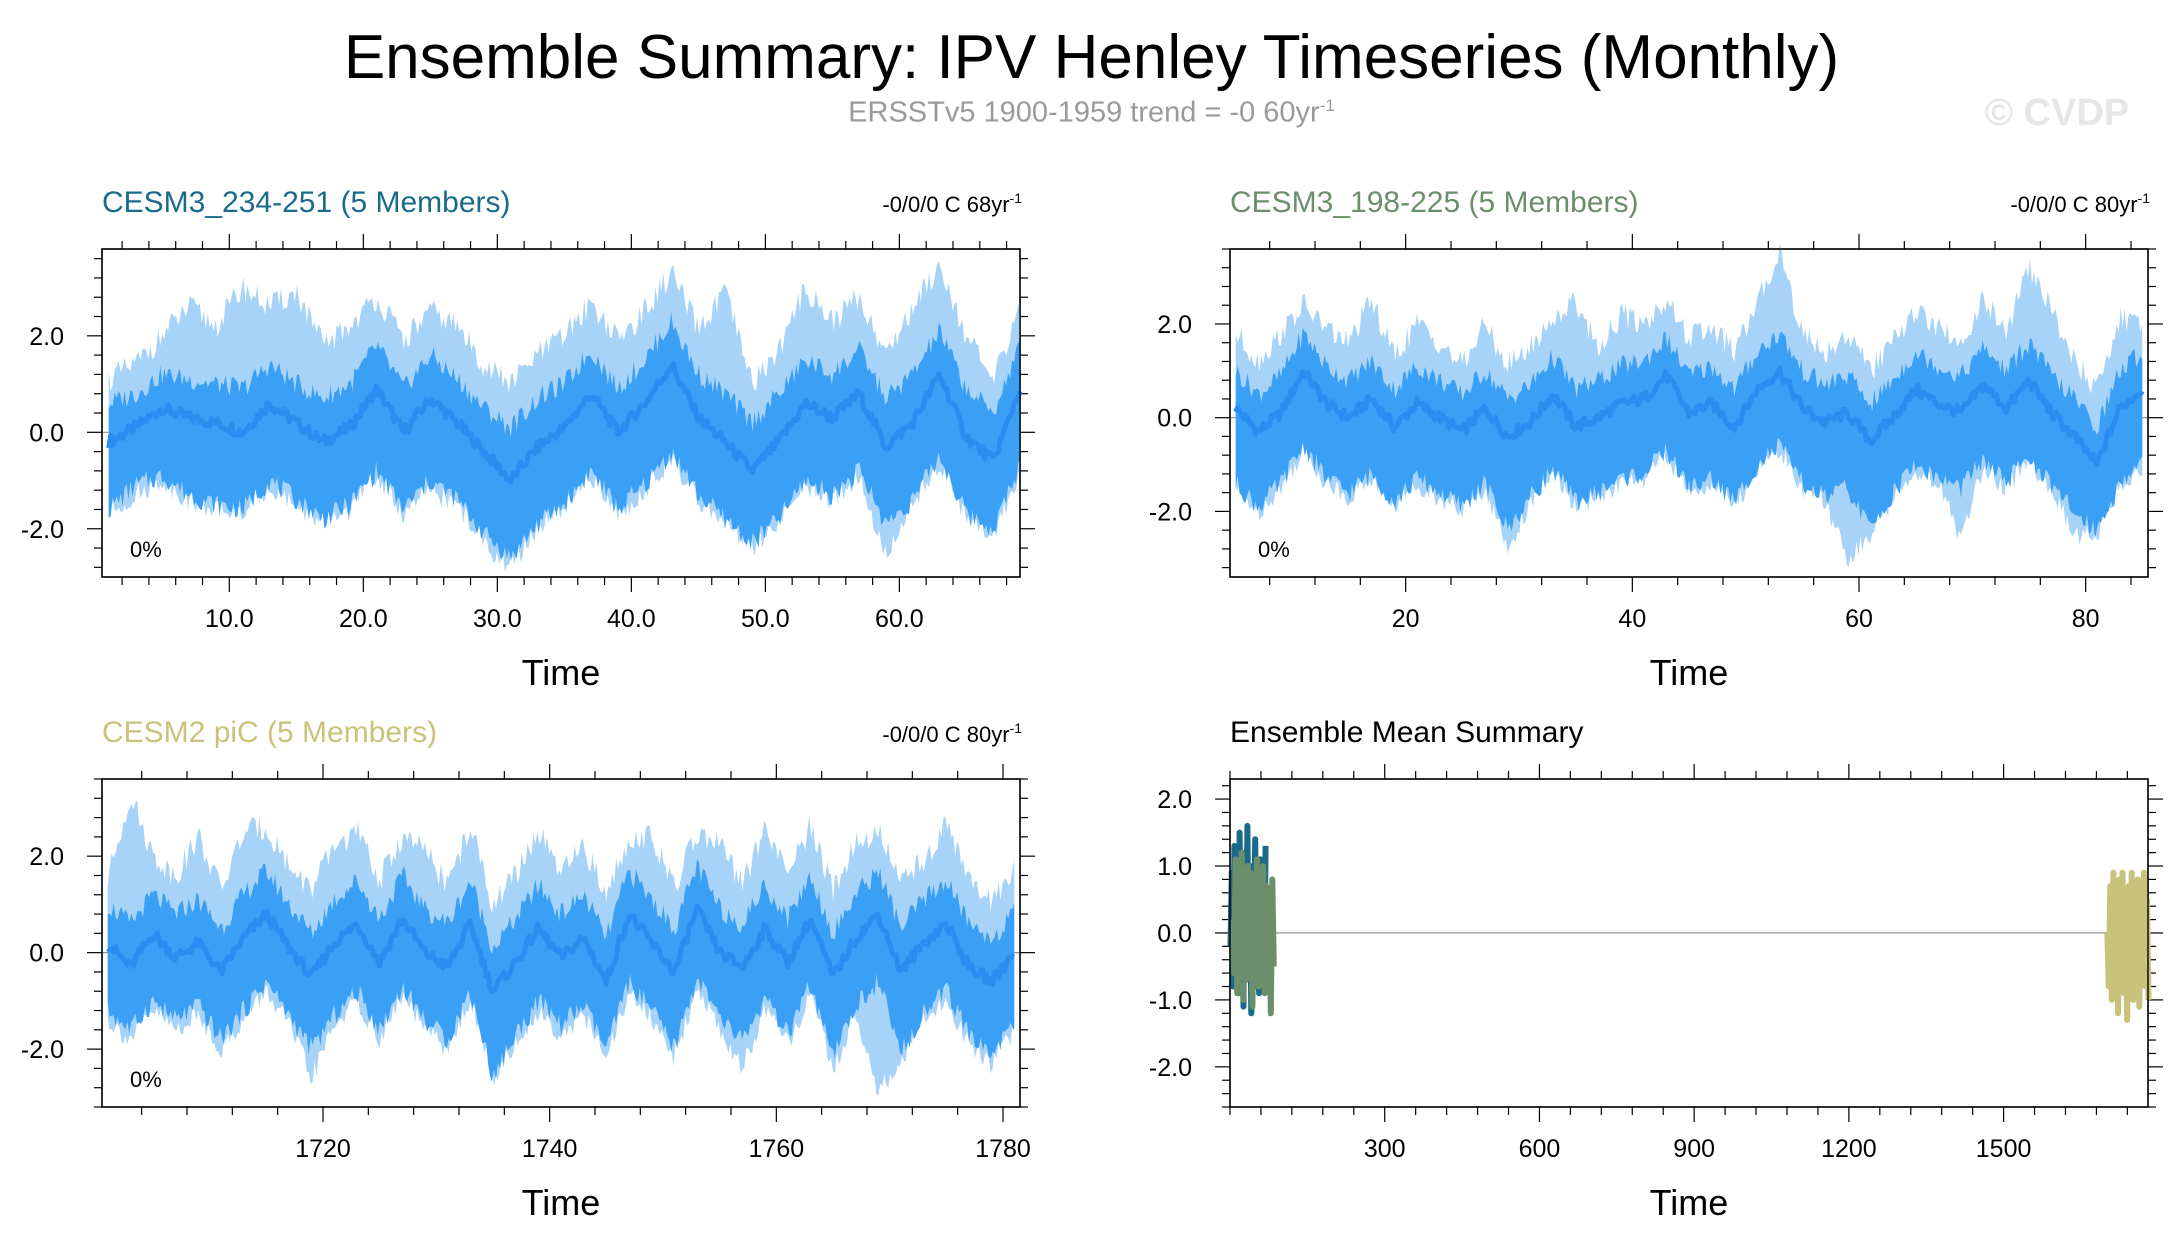 The width and height of the screenshot is (2183, 1250). What do you see at coordinates (363, 619) in the screenshot?
I see `x-tick-label: 20.0` at bounding box center [363, 619].